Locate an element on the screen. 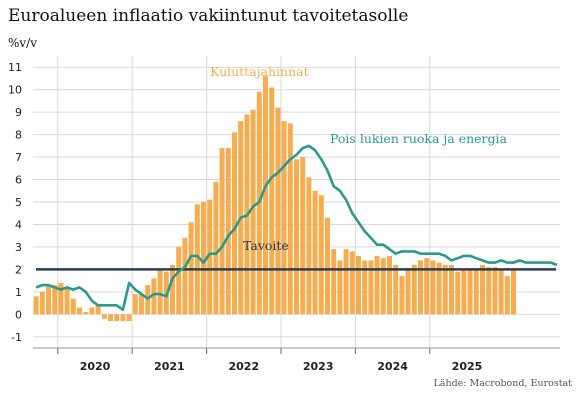 The height and width of the screenshot is (400, 580). headline-annotation: Kuluttajahinnat is located at coordinates (259, 71).